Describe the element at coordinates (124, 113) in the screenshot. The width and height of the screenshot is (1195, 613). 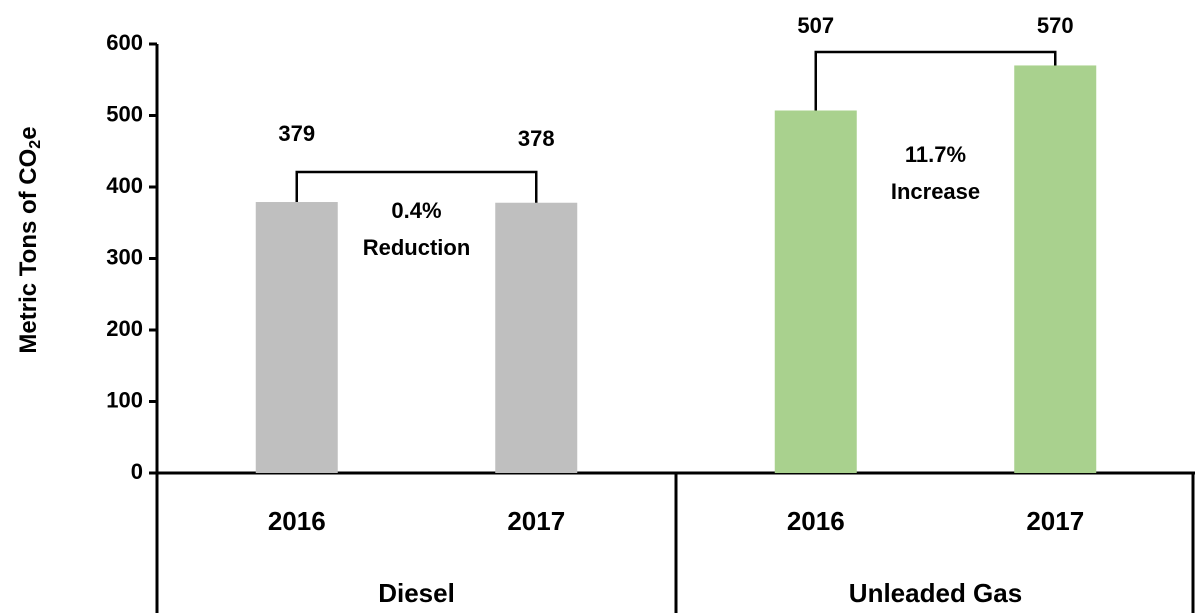
I see `y-tick-label: 500` at that location.